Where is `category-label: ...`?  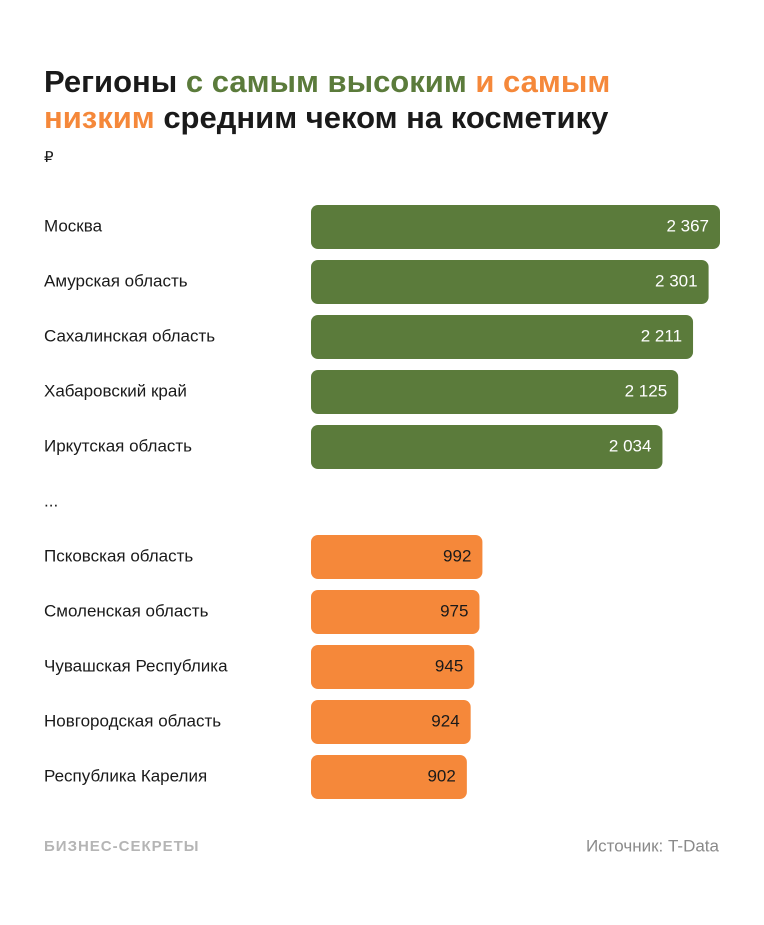 category-label: ... is located at coordinates (51, 500).